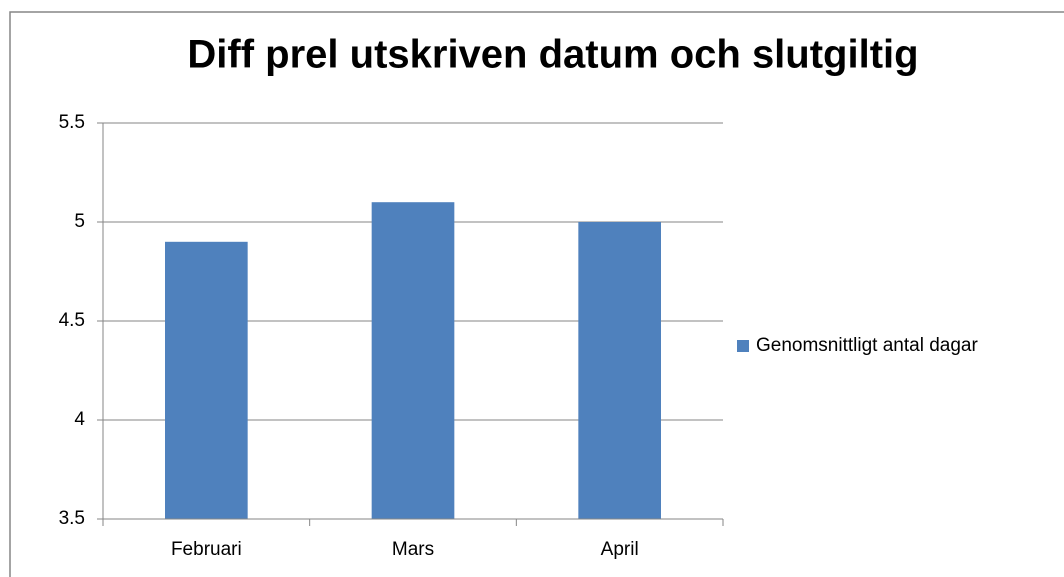  I want to click on y-tick-label: 3.5, so click(72, 518).